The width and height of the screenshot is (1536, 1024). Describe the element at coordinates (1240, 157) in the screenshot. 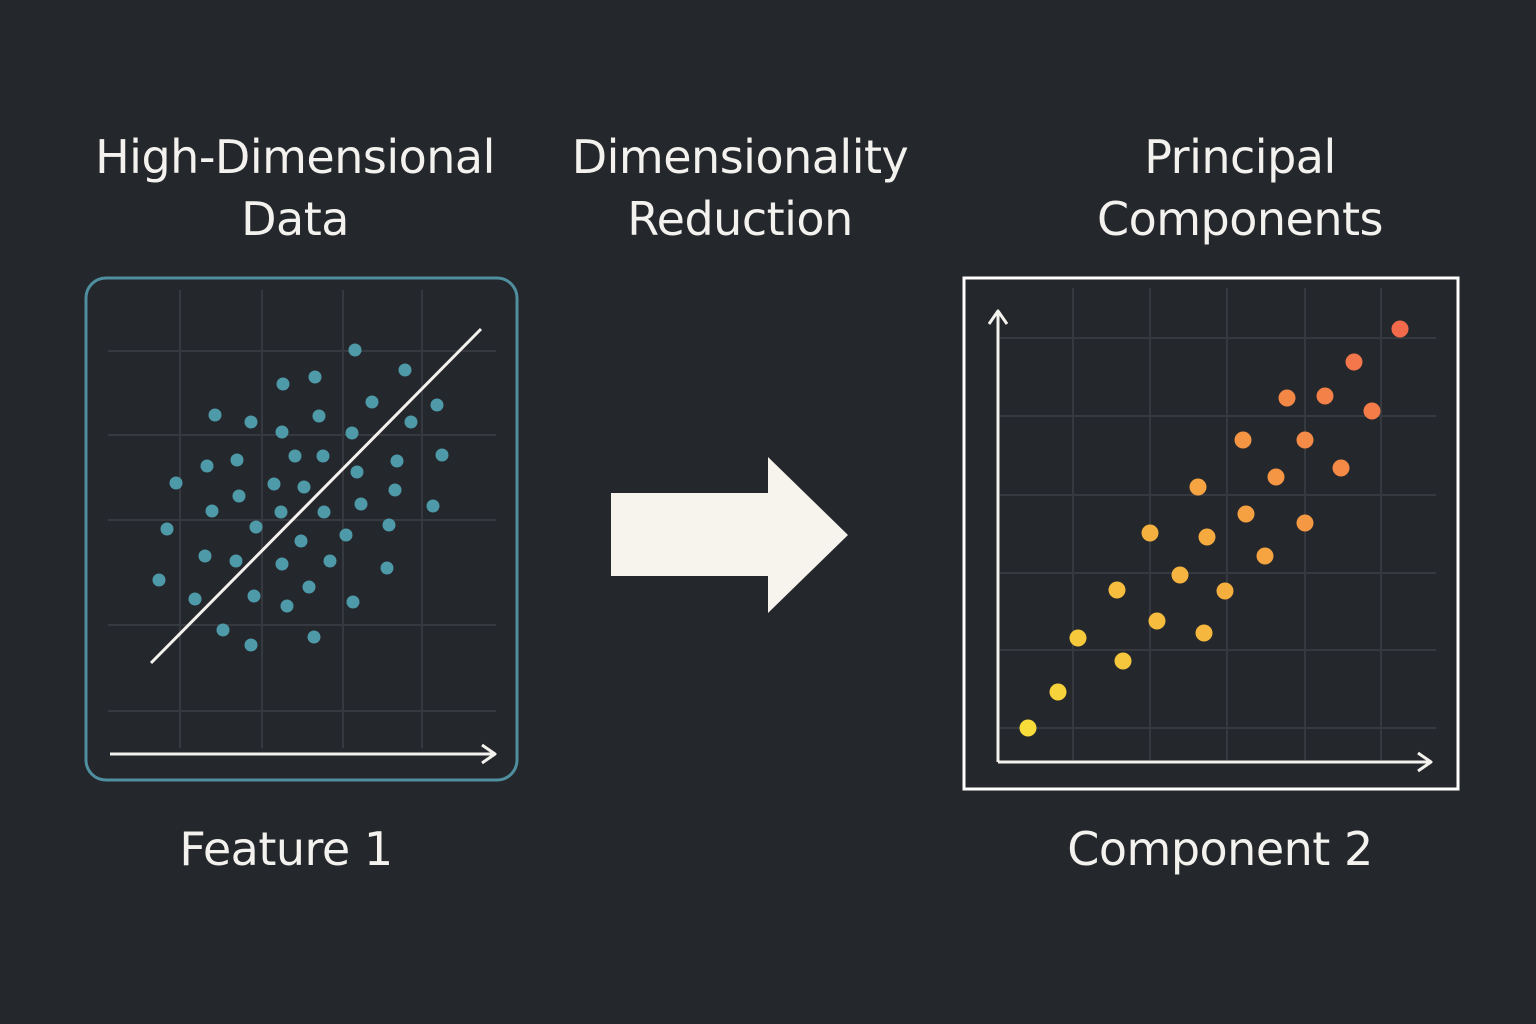

I see `right-title-line-1: Principal` at that location.